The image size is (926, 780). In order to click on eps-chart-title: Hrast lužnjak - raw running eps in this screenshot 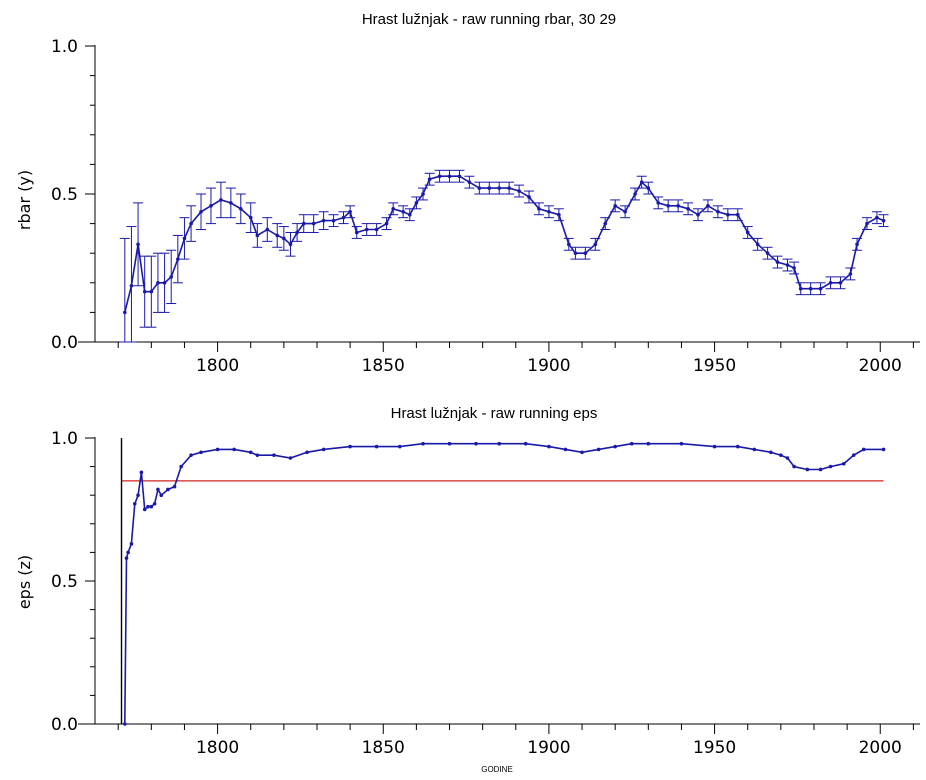, I will do `click(494, 413)`.